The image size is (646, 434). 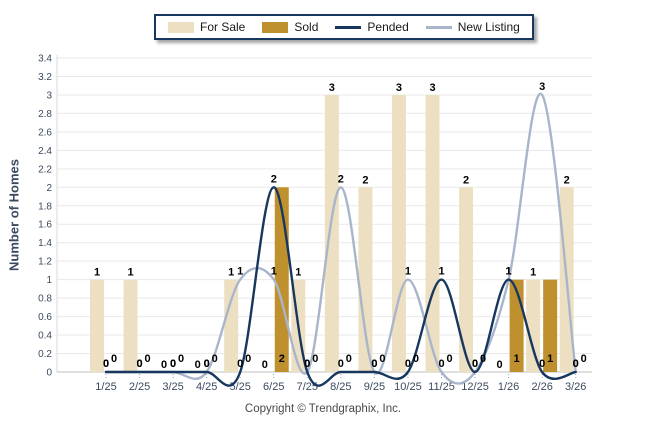 I want to click on svg-text: 1/26, so click(x=508, y=387).